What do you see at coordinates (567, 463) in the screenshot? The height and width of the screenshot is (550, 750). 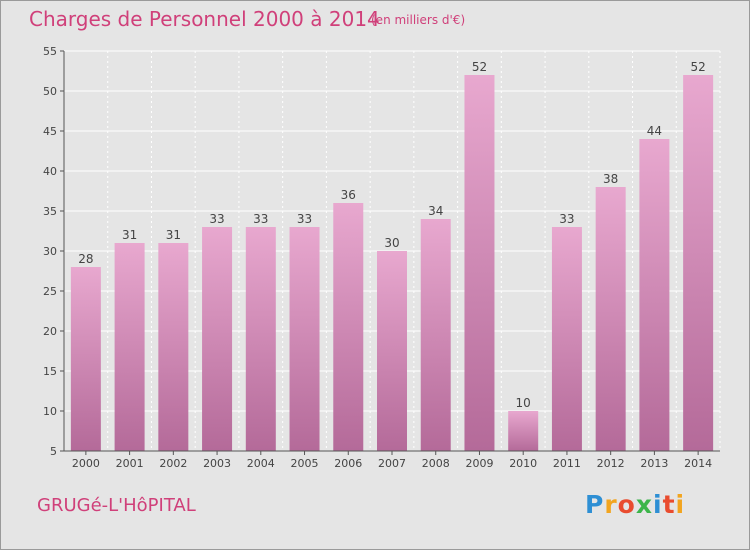 I see `x-tick-label: 2011` at bounding box center [567, 463].